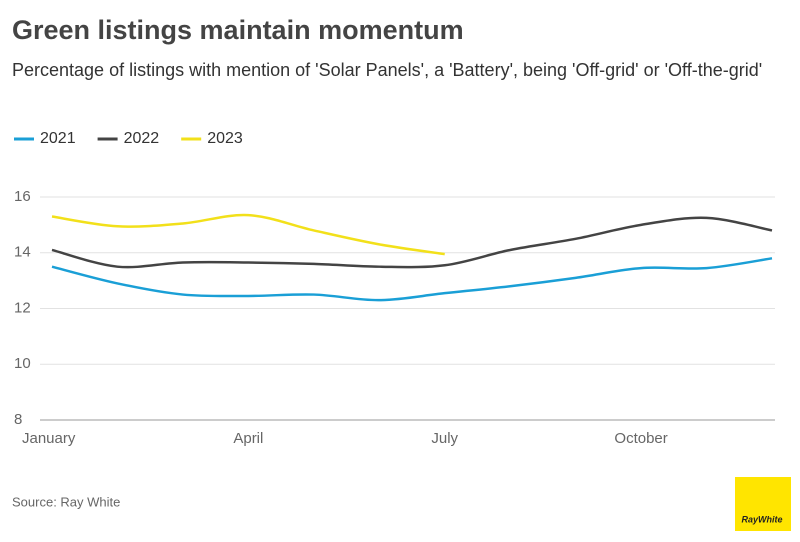 The width and height of the screenshot is (800, 542). I want to click on chart-title: Green listings maintain momentum, so click(238, 30).